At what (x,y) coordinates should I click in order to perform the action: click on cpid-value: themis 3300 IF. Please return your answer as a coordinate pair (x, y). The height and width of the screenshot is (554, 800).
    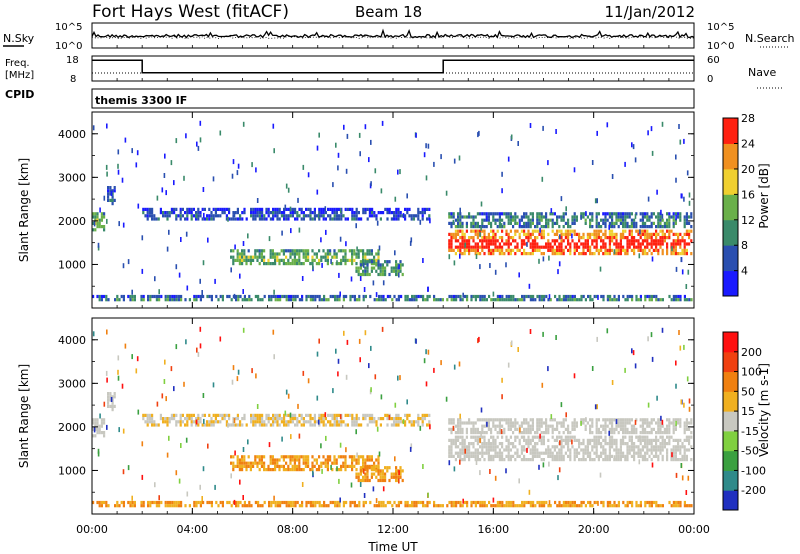
    Looking at the image, I should click on (141, 100).